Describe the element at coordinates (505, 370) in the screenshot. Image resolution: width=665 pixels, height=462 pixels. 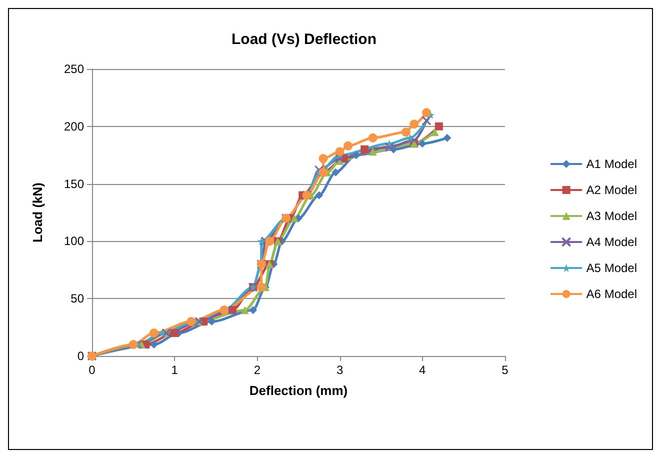
I see `x-tick-label: 5` at that location.